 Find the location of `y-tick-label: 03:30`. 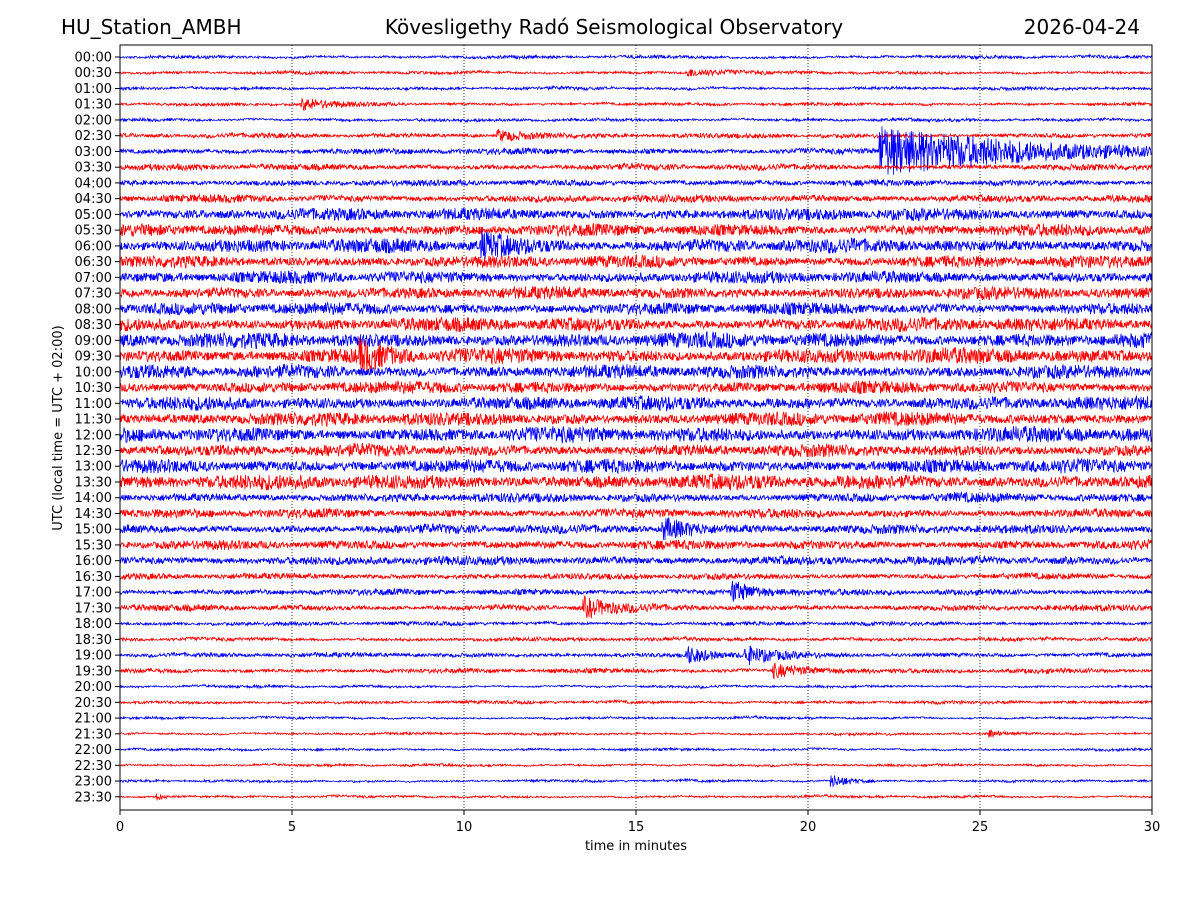

y-tick-label: 03:30 is located at coordinates (93, 168).